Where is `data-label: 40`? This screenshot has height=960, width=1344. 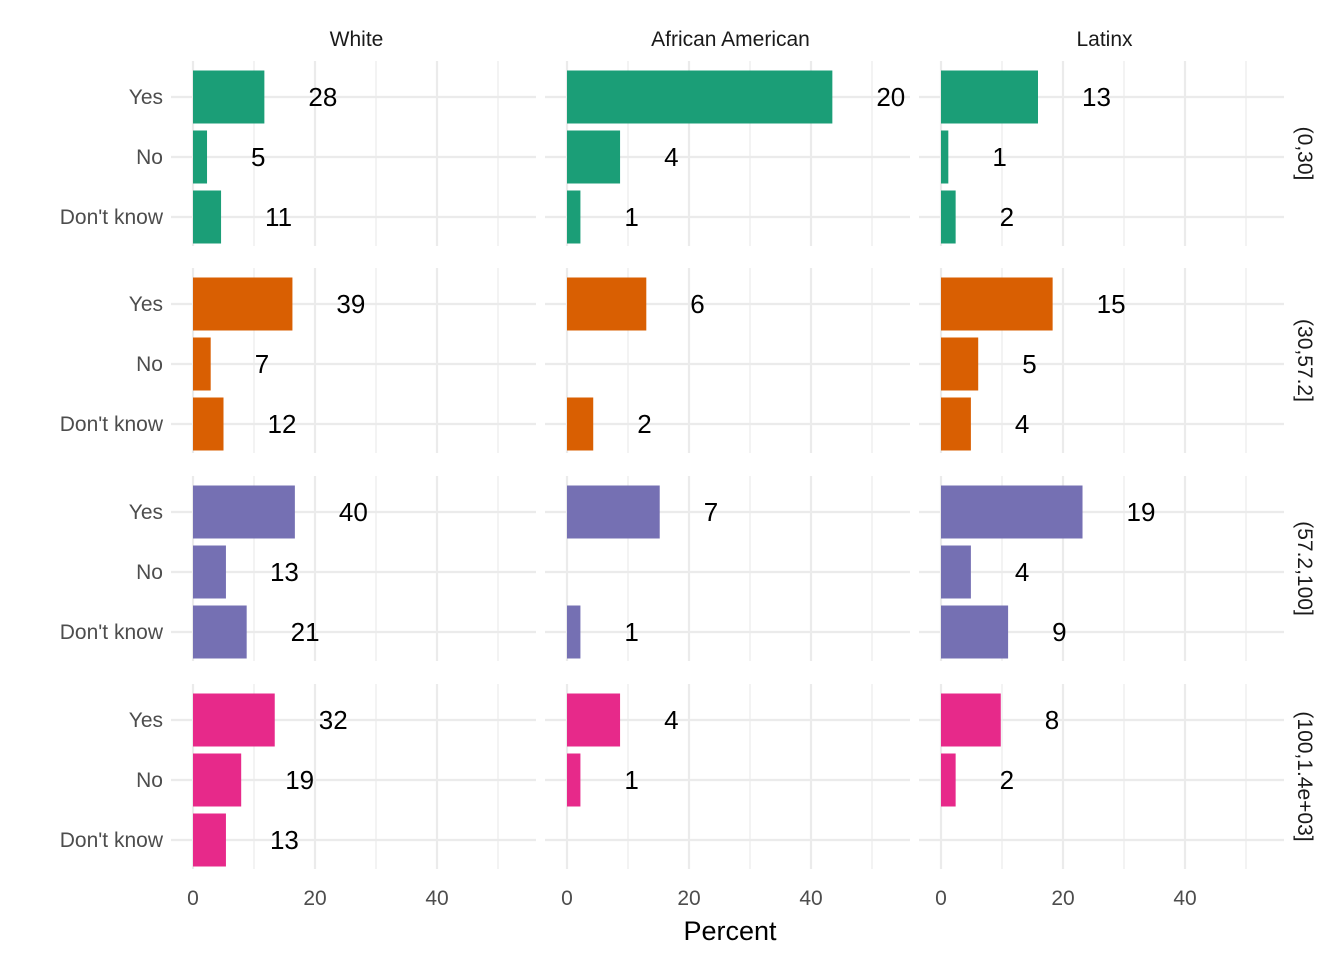
data-label: 40 is located at coordinates (353, 512).